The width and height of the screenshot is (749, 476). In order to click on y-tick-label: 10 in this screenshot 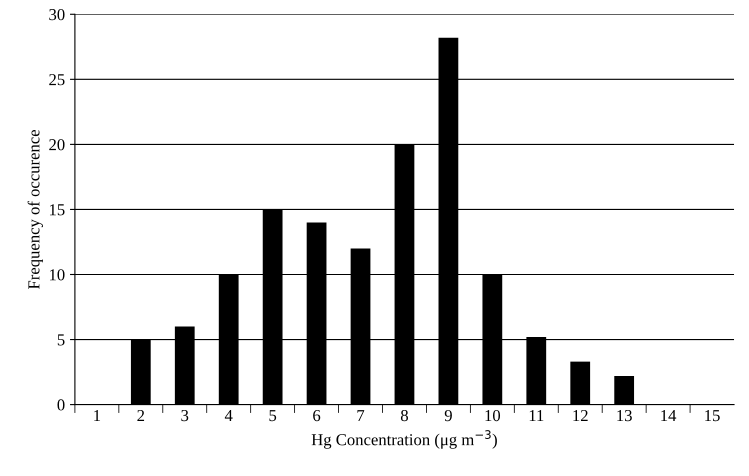, I will do `click(57, 274)`.